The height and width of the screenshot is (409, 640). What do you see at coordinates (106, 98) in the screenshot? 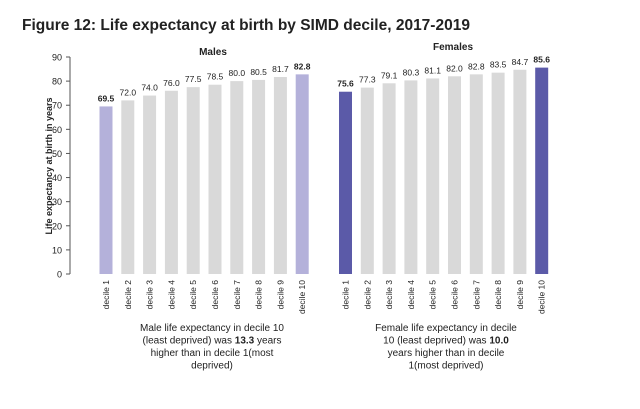
I see `value-label: 69.5` at bounding box center [106, 98].